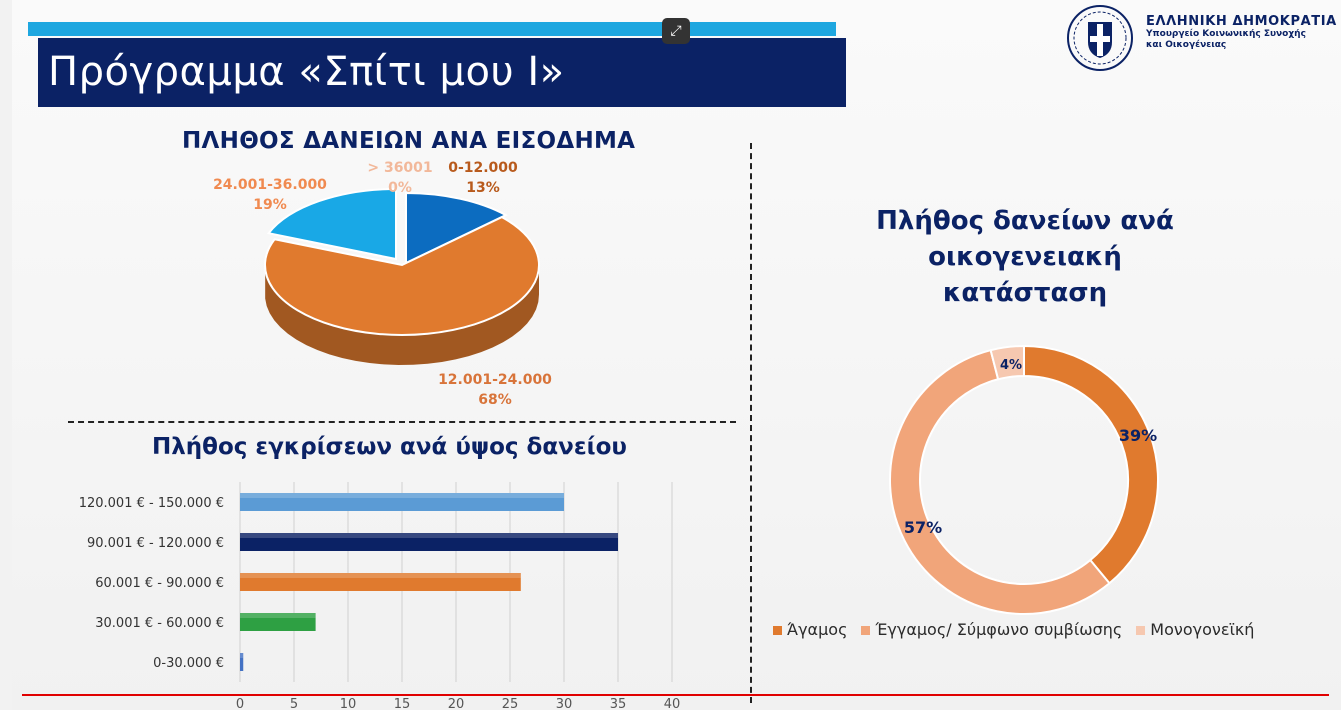 This screenshot has height=710, width=1341. Describe the element at coordinates (155, 543) in the screenshot. I see `category-label: 90.001 € - 120.000 €` at that location.